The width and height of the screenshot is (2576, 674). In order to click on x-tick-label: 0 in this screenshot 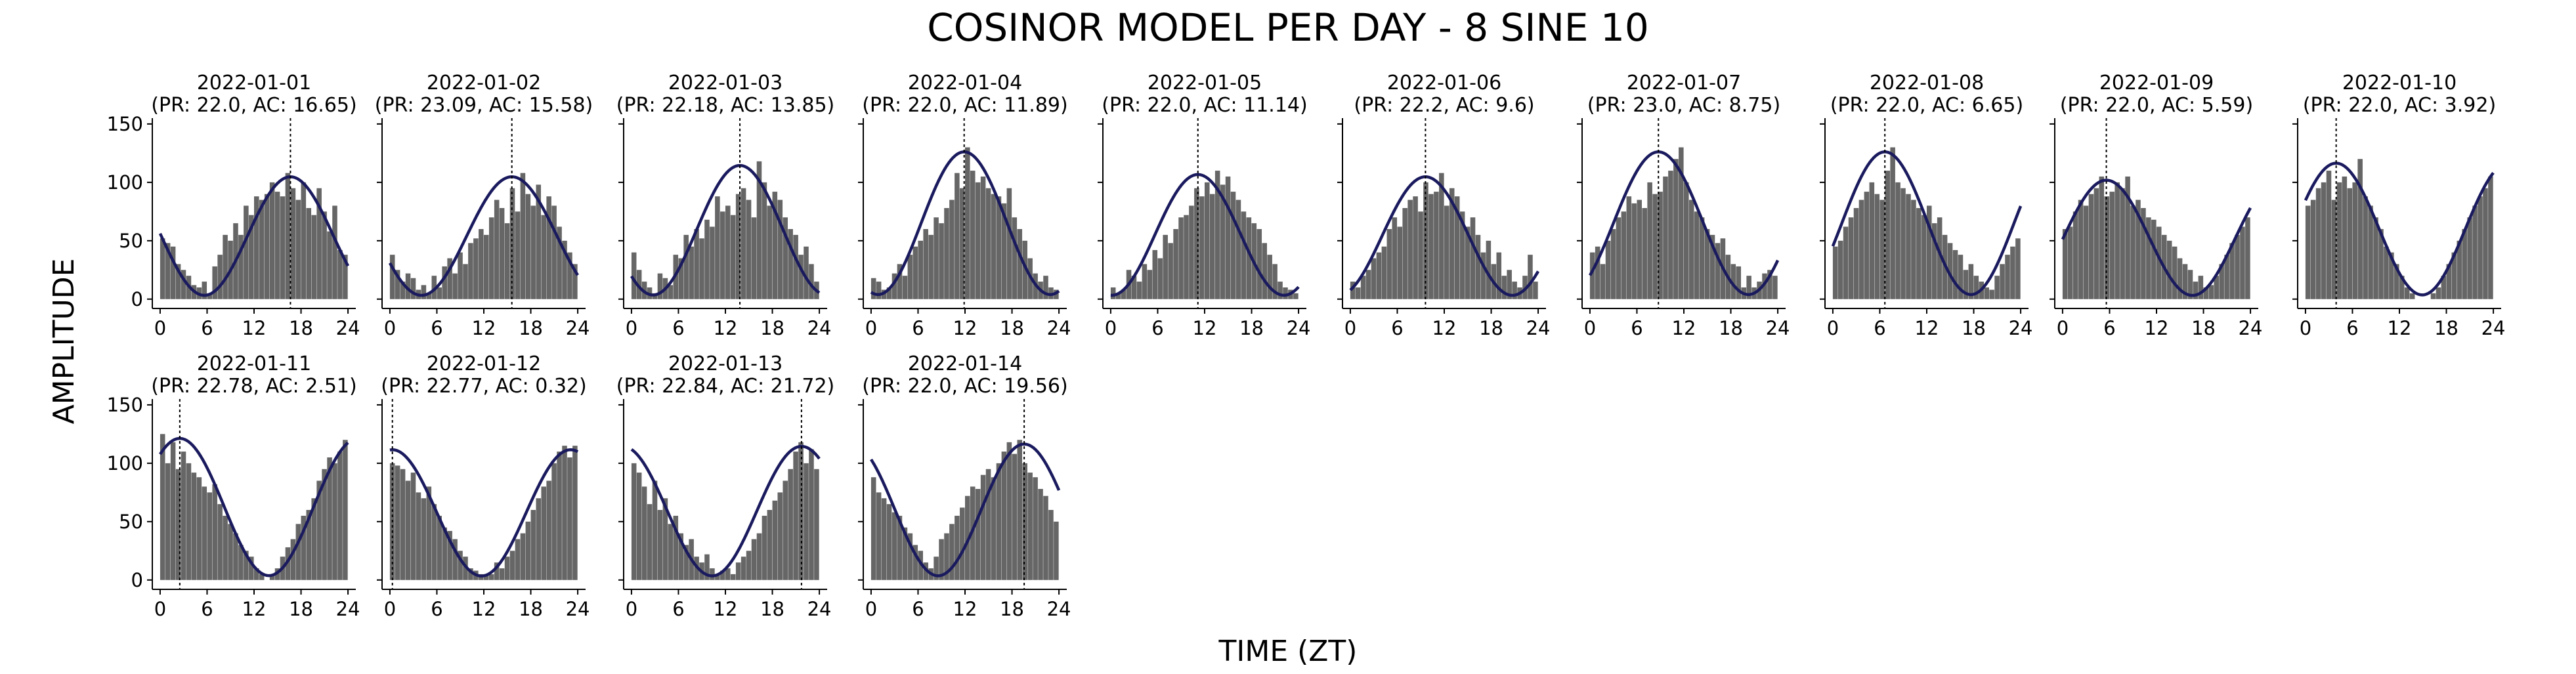, I will do `click(871, 328)`.